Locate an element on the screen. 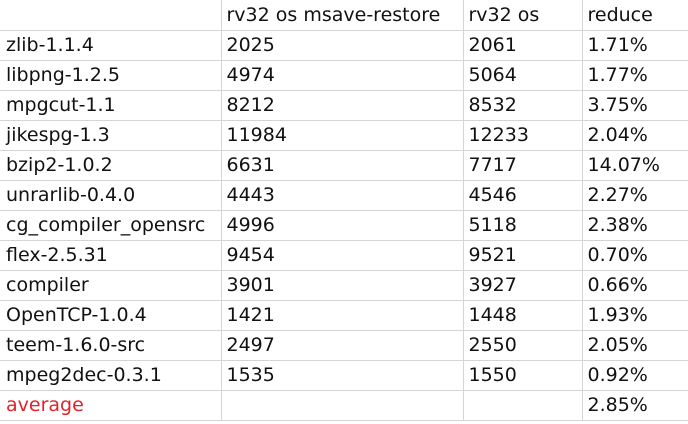 This screenshot has height=424, width=688. cell-msave-restore: 4974 is located at coordinates (342, 75).